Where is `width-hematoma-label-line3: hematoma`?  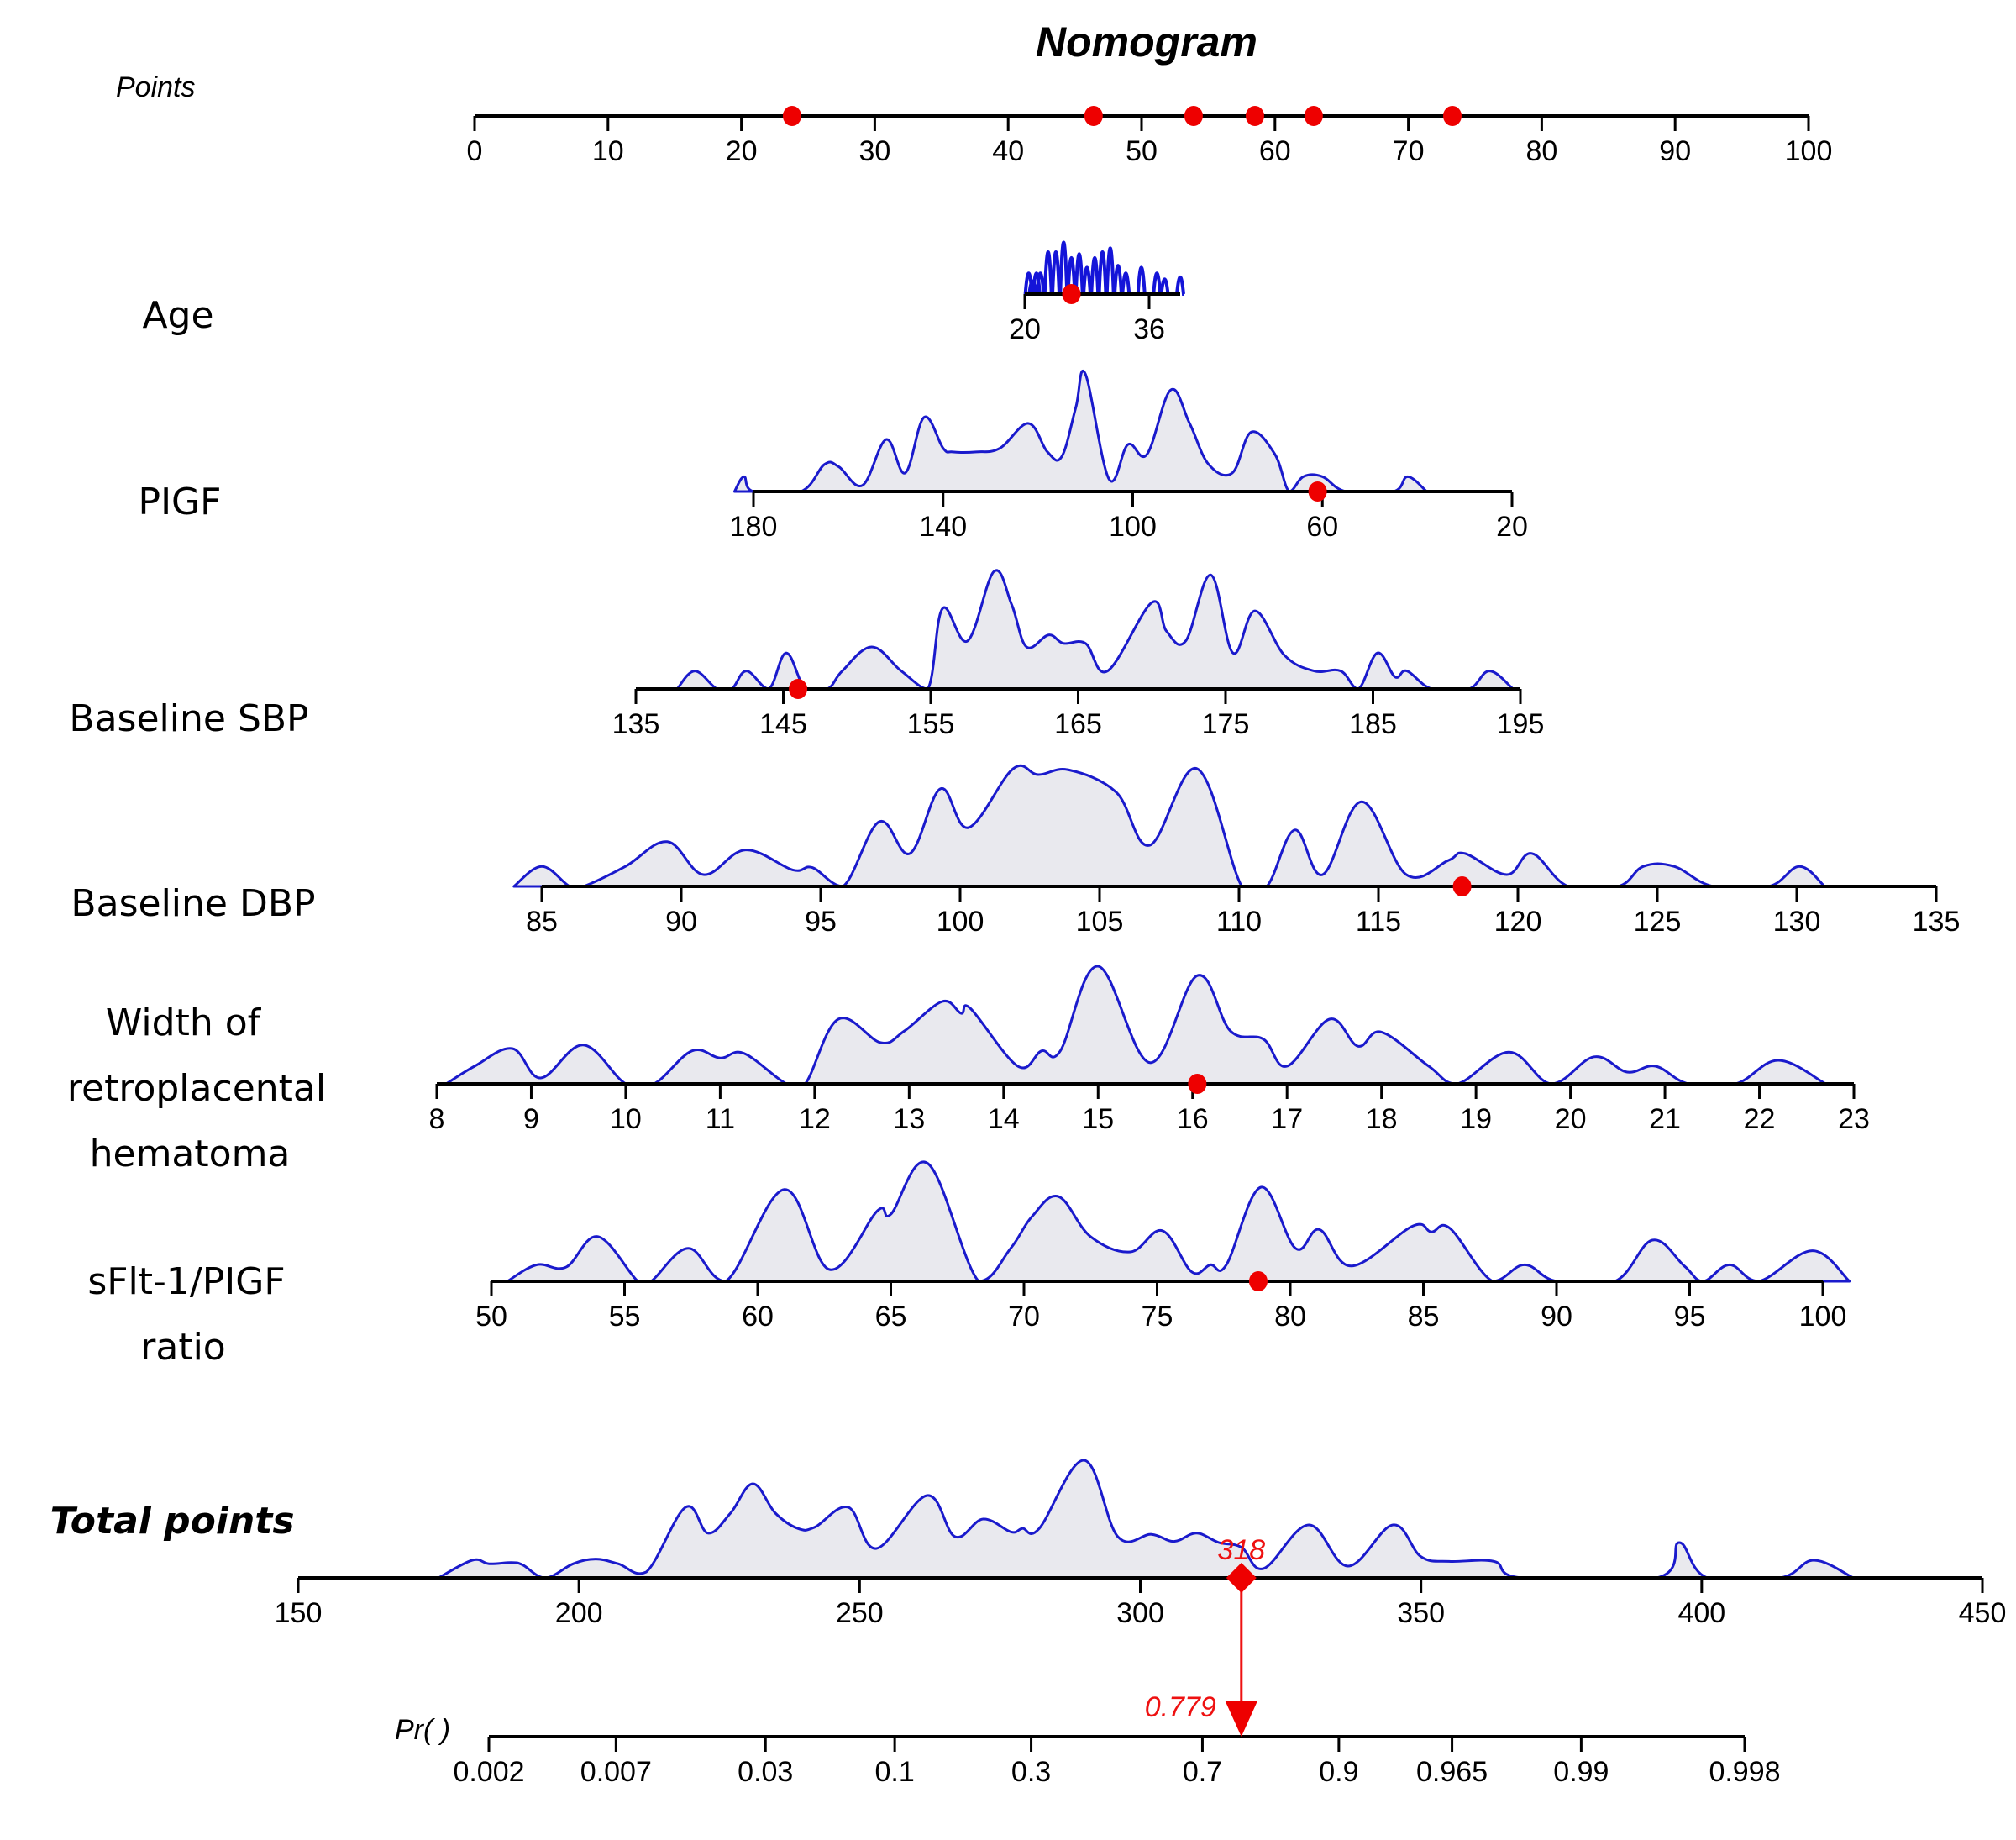 width-hematoma-label-line3: hematoma is located at coordinates (190, 1154).